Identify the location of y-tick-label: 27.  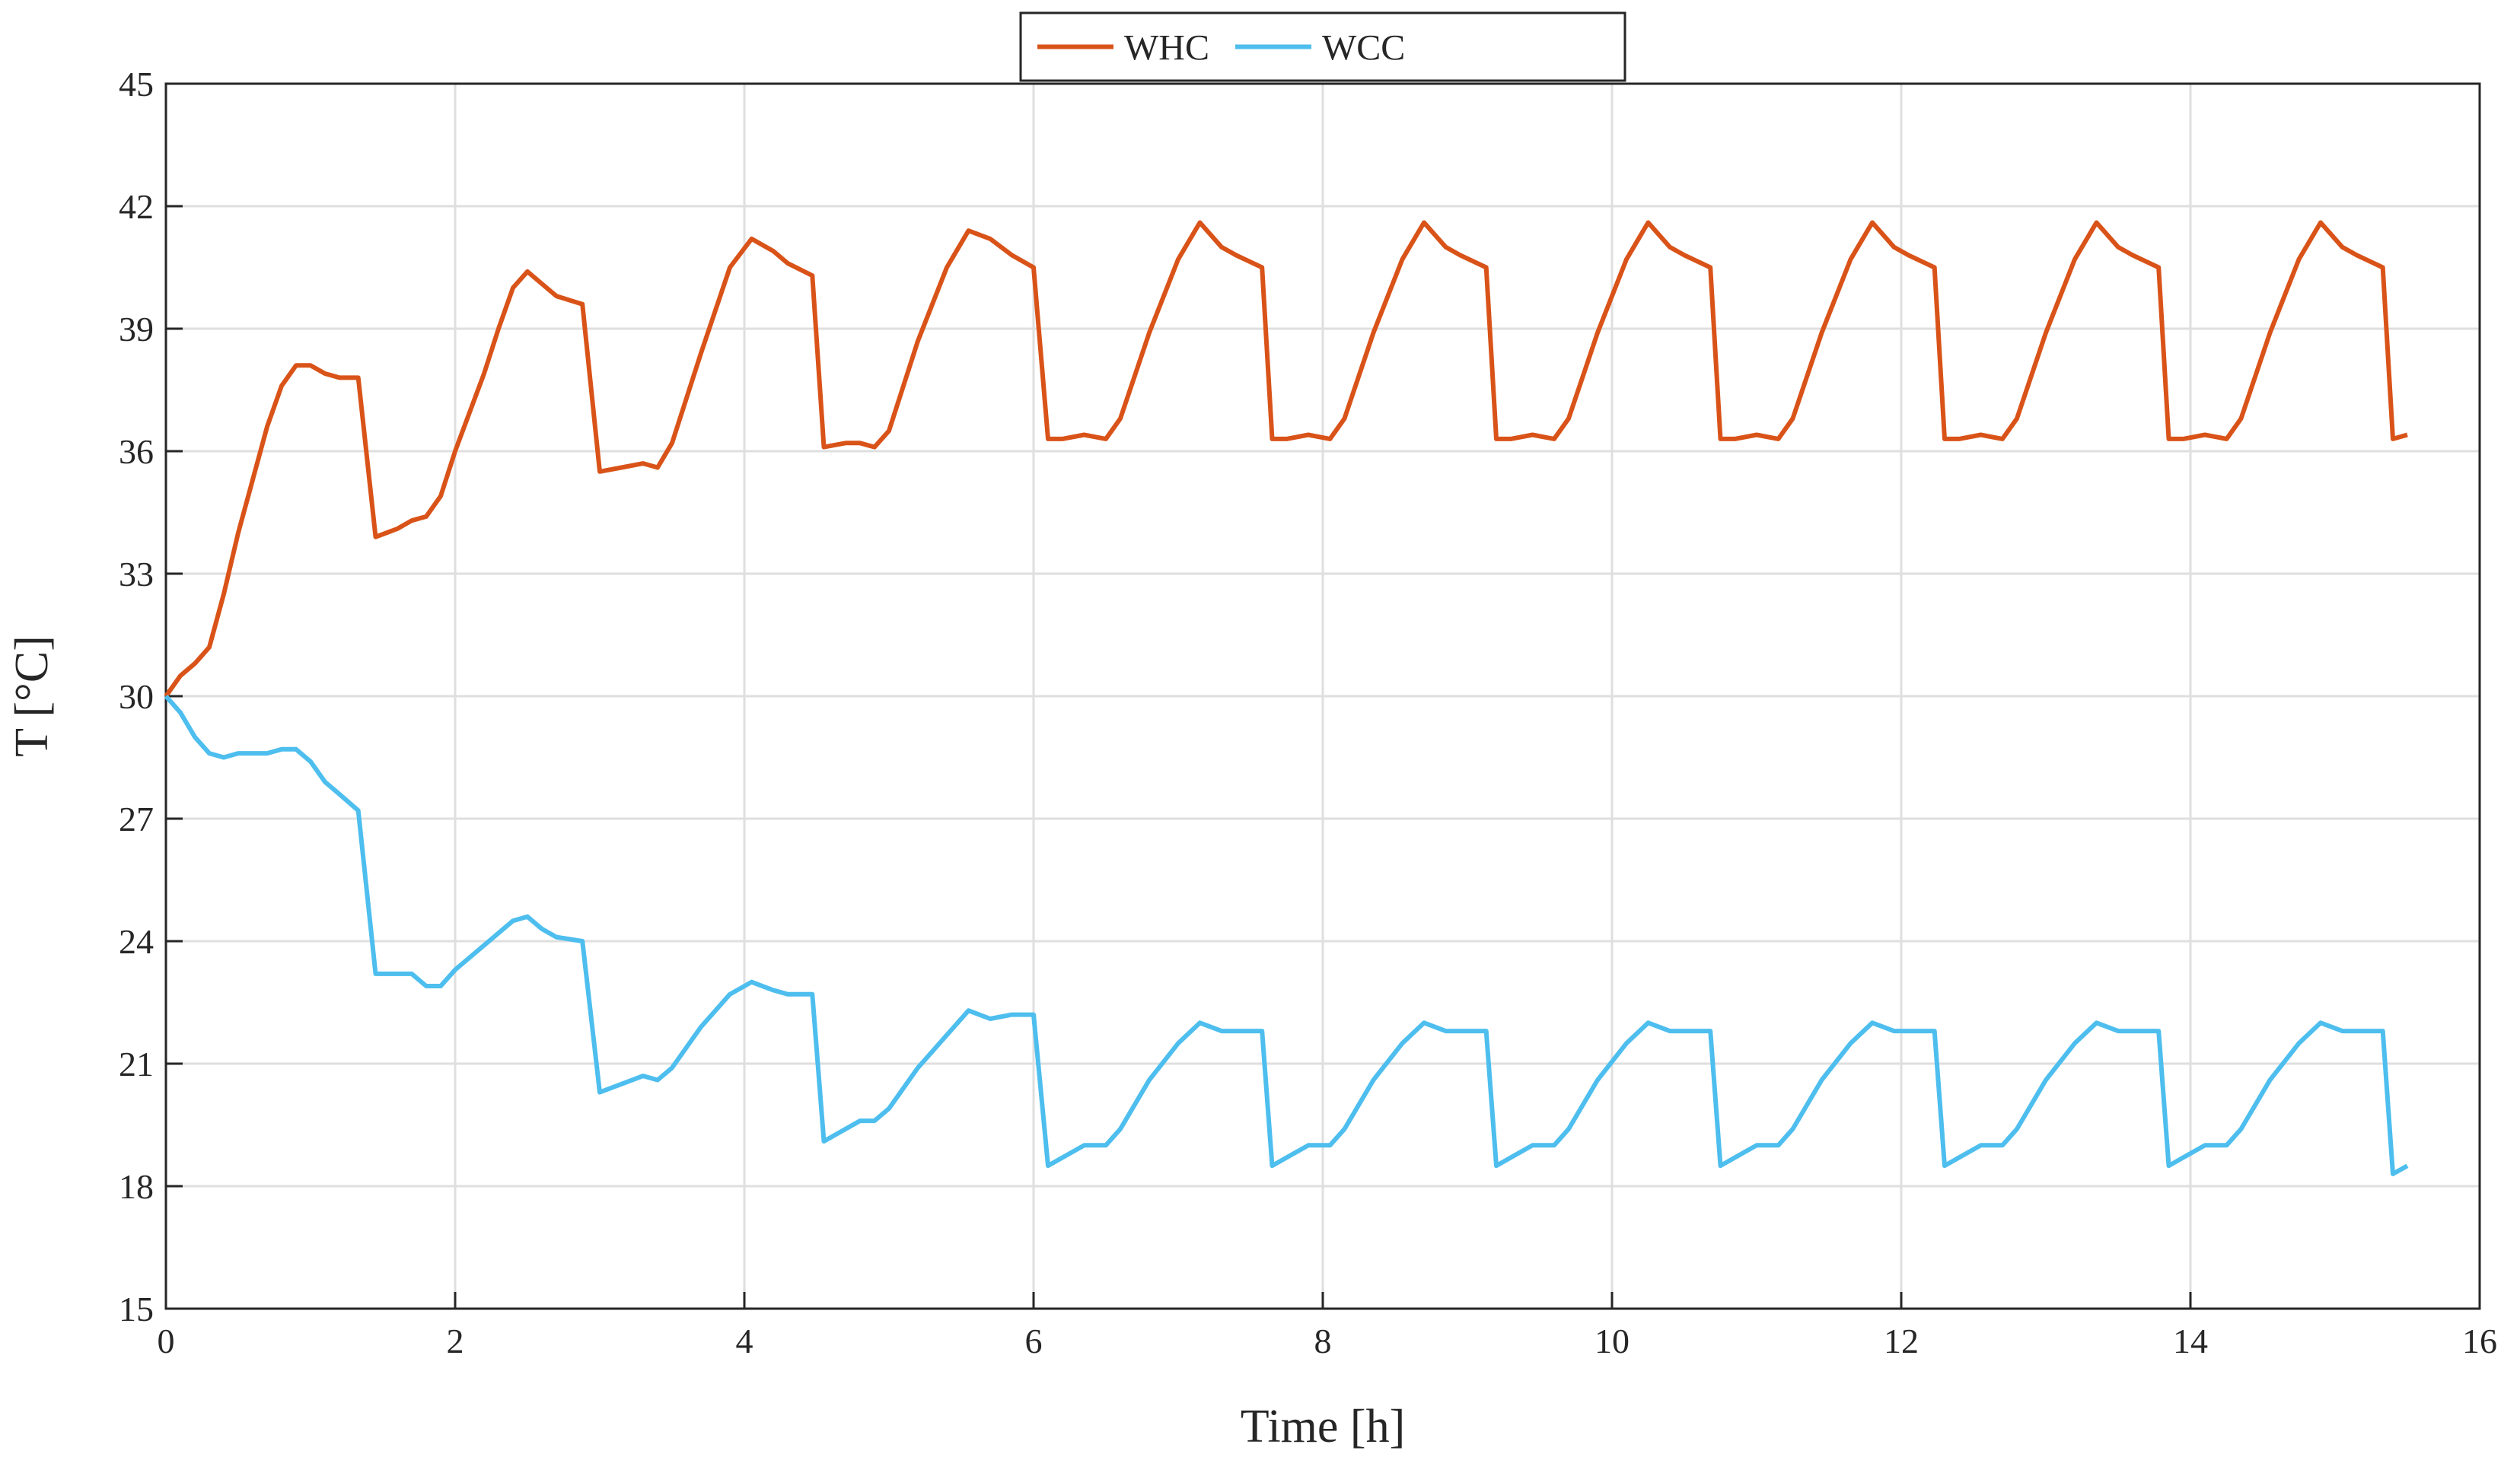
(136, 819).